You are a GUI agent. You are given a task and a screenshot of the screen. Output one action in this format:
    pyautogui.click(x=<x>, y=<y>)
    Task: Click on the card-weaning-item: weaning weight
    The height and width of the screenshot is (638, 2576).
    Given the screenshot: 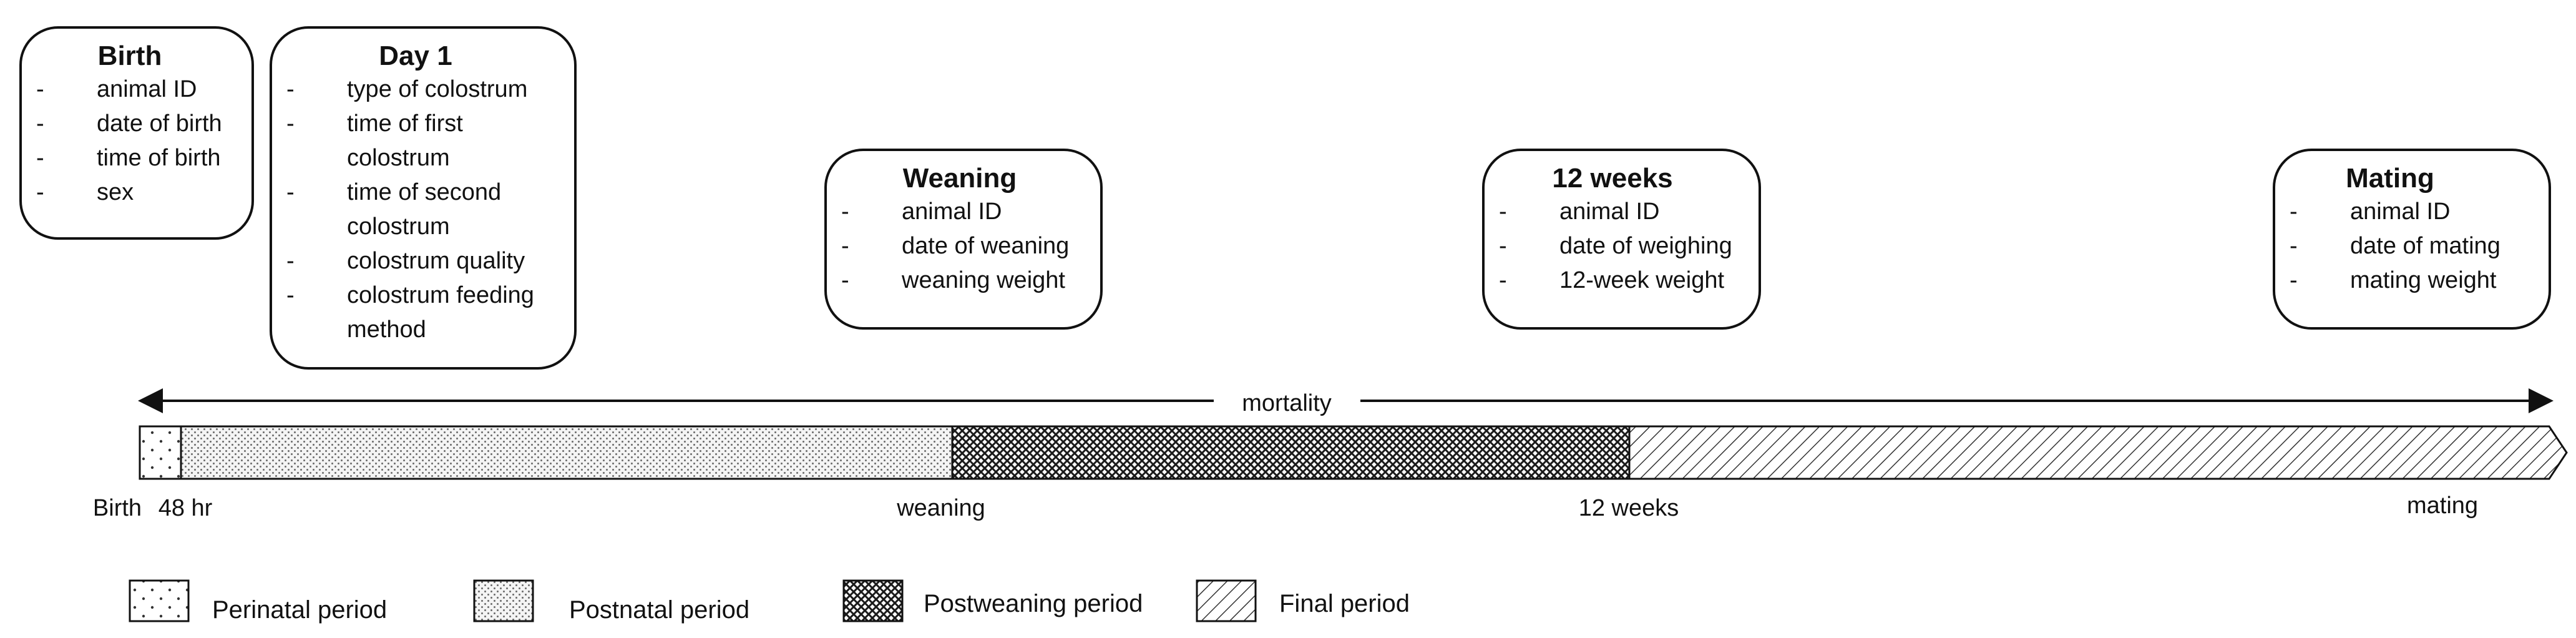 What is the action you would take?
    pyautogui.click(x=983, y=280)
    